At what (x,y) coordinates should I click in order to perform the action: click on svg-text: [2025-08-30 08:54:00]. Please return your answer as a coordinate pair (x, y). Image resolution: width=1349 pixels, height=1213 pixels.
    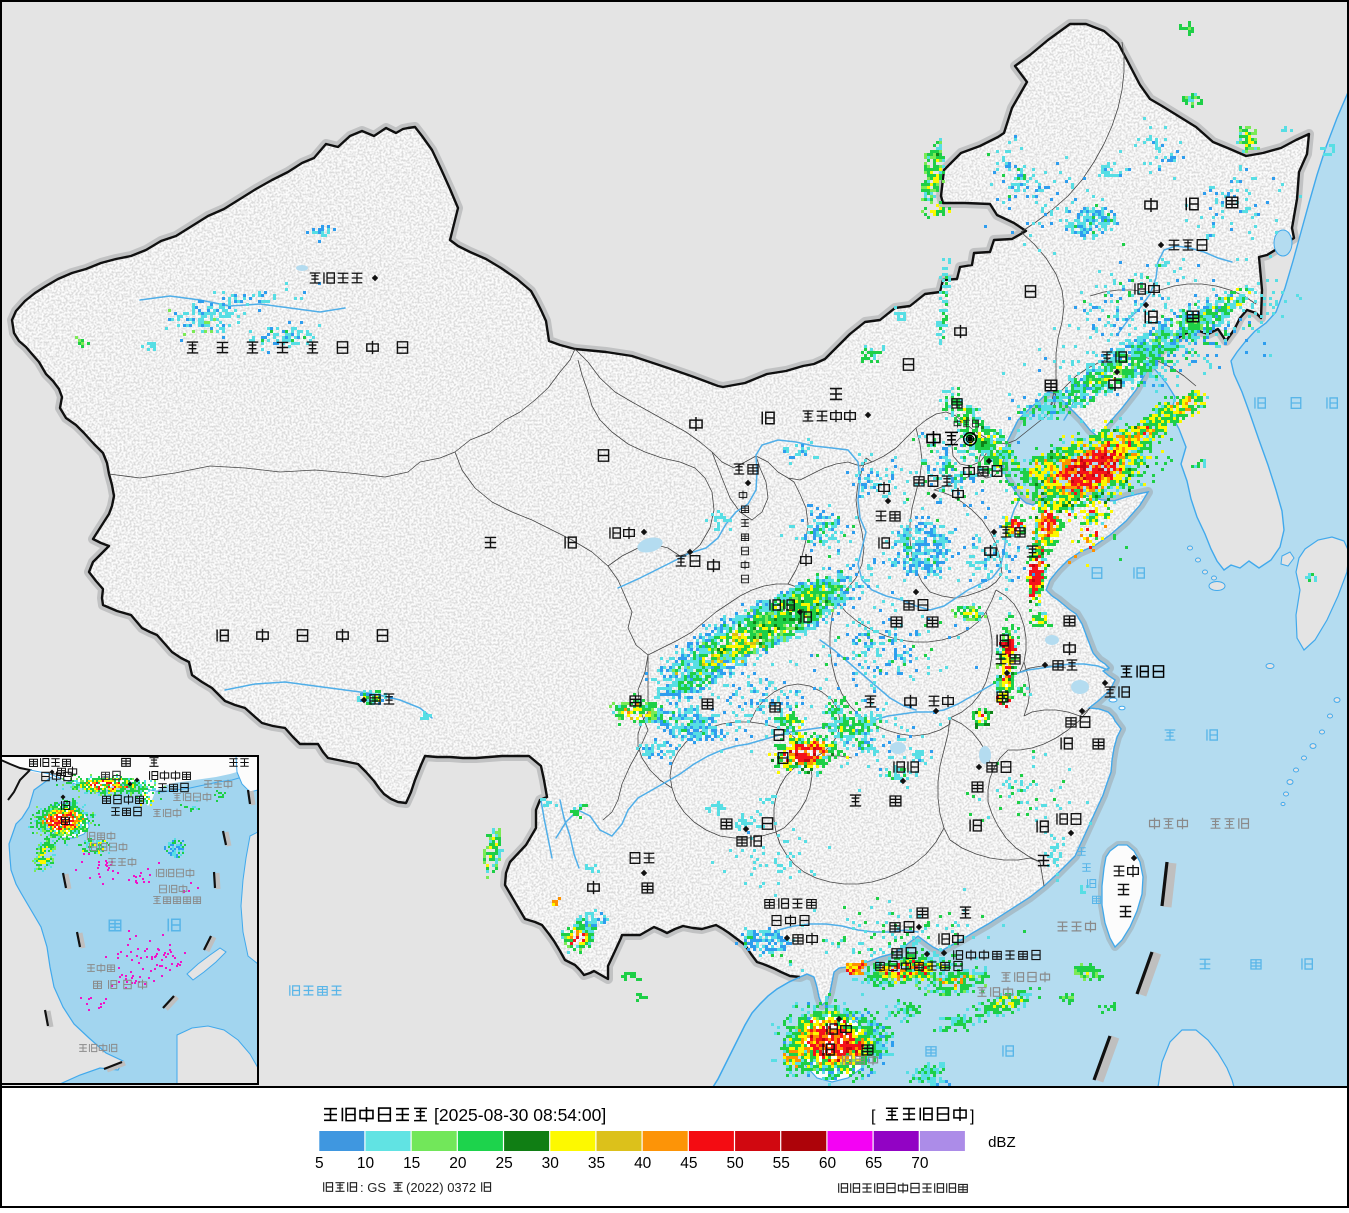
    Looking at the image, I should click on (520, 1115).